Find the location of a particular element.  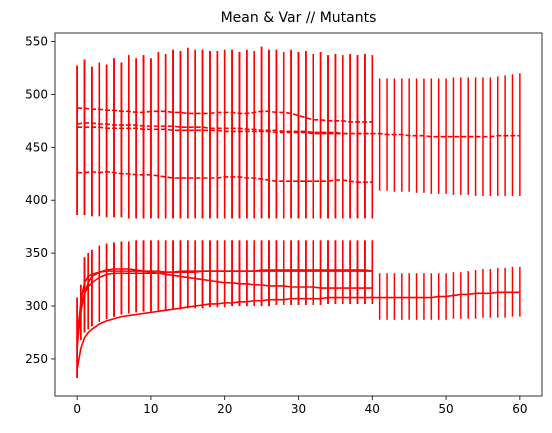

y-tick-label: 250 is located at coordinates (36, 359).